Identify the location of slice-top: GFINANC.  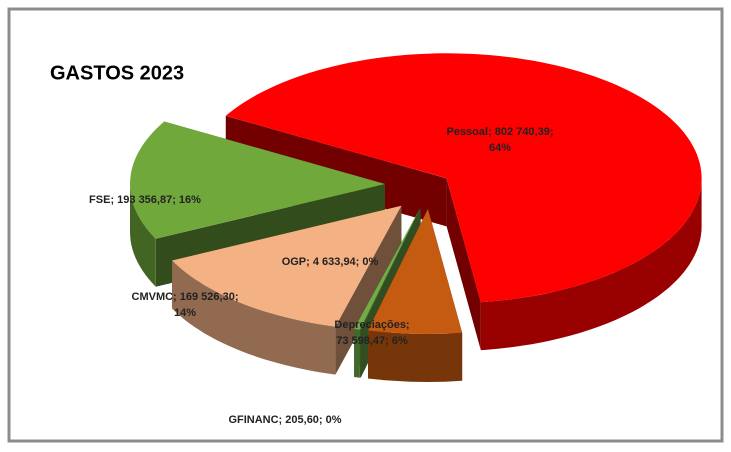
(390, 269).